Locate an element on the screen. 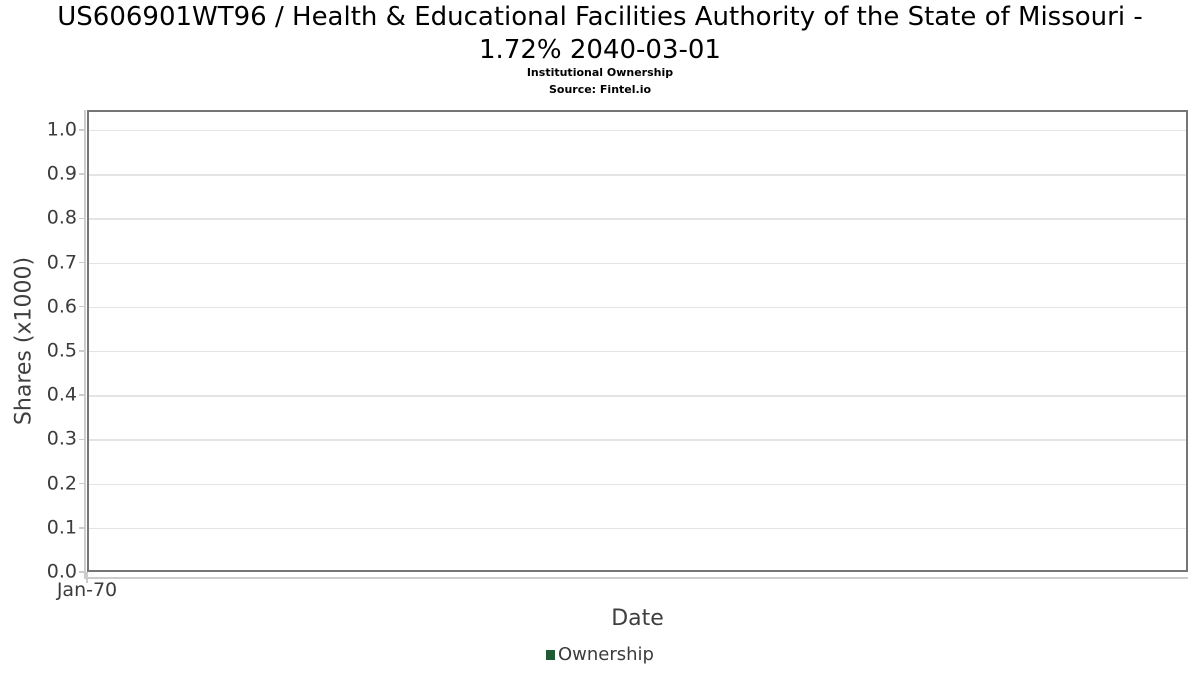 The height and width of the screenshot is (675, 1200). y-tick-label: 0.5 is located at coordinates (61, 350).